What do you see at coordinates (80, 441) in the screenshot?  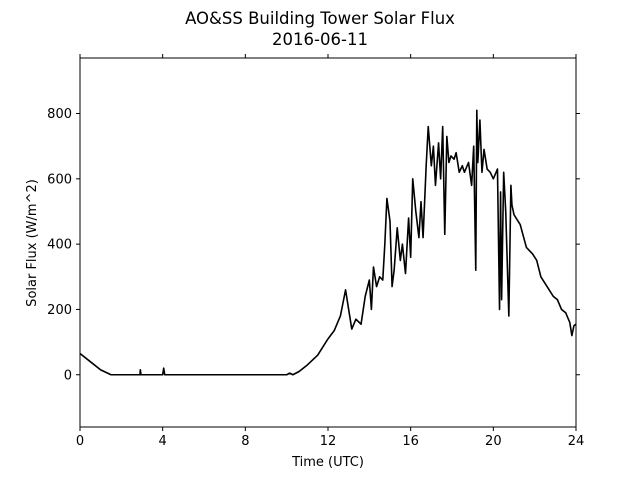 I see `x-tick-label: 0` at bounding box center [80, 441].